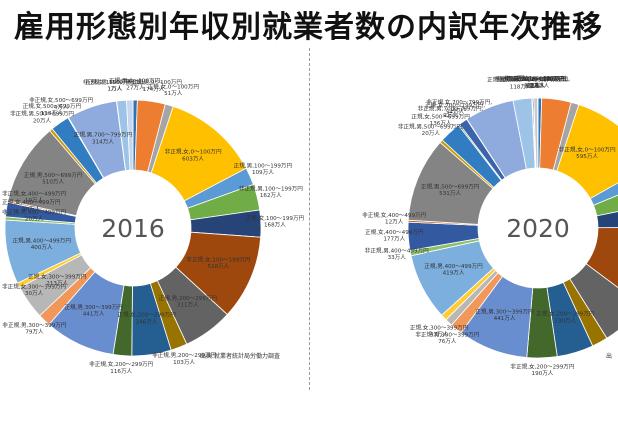 The width and height of the screenshot is (618, 440). I want to click on slice-label: 正規,男,400～499万円 419万人, so click(453, 269).